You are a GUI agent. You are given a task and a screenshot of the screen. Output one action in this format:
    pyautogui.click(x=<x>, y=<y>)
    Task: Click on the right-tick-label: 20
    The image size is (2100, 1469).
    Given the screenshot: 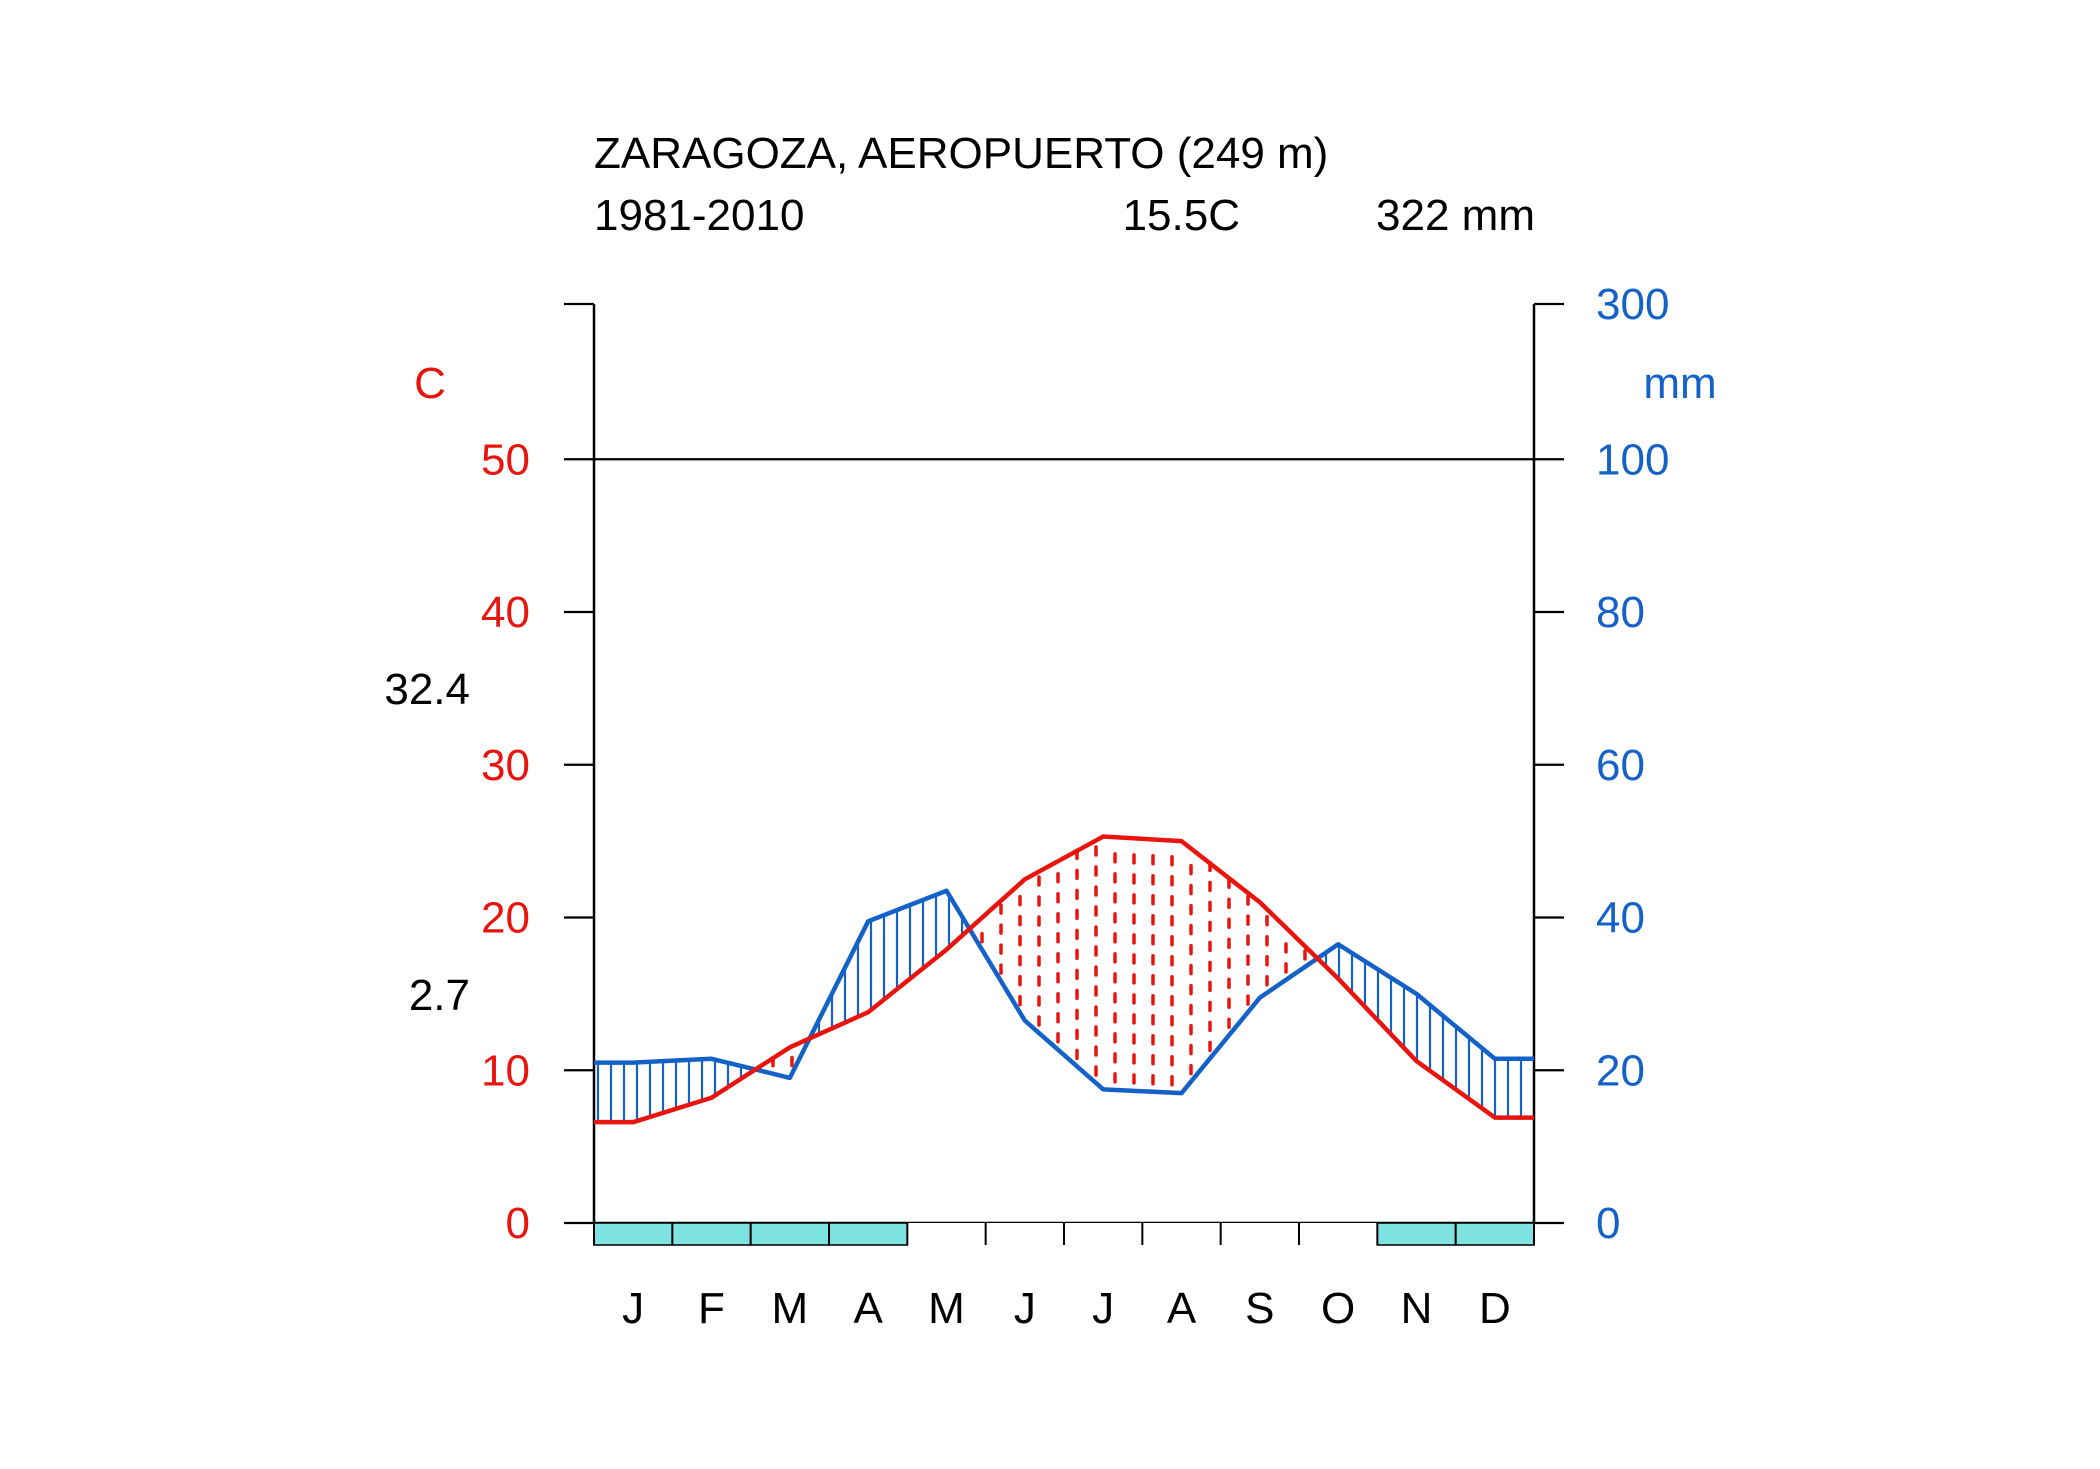 What is the action you would take?
    pyautogui.click(x=1620, y=1070)
    